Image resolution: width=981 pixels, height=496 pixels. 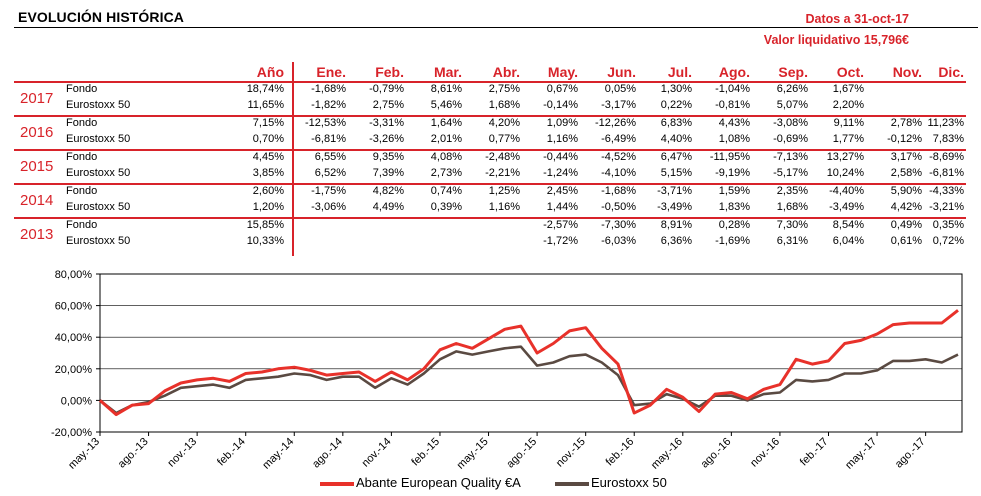 I want to click on month-value: 6,83%, so click(x=676, y=123).